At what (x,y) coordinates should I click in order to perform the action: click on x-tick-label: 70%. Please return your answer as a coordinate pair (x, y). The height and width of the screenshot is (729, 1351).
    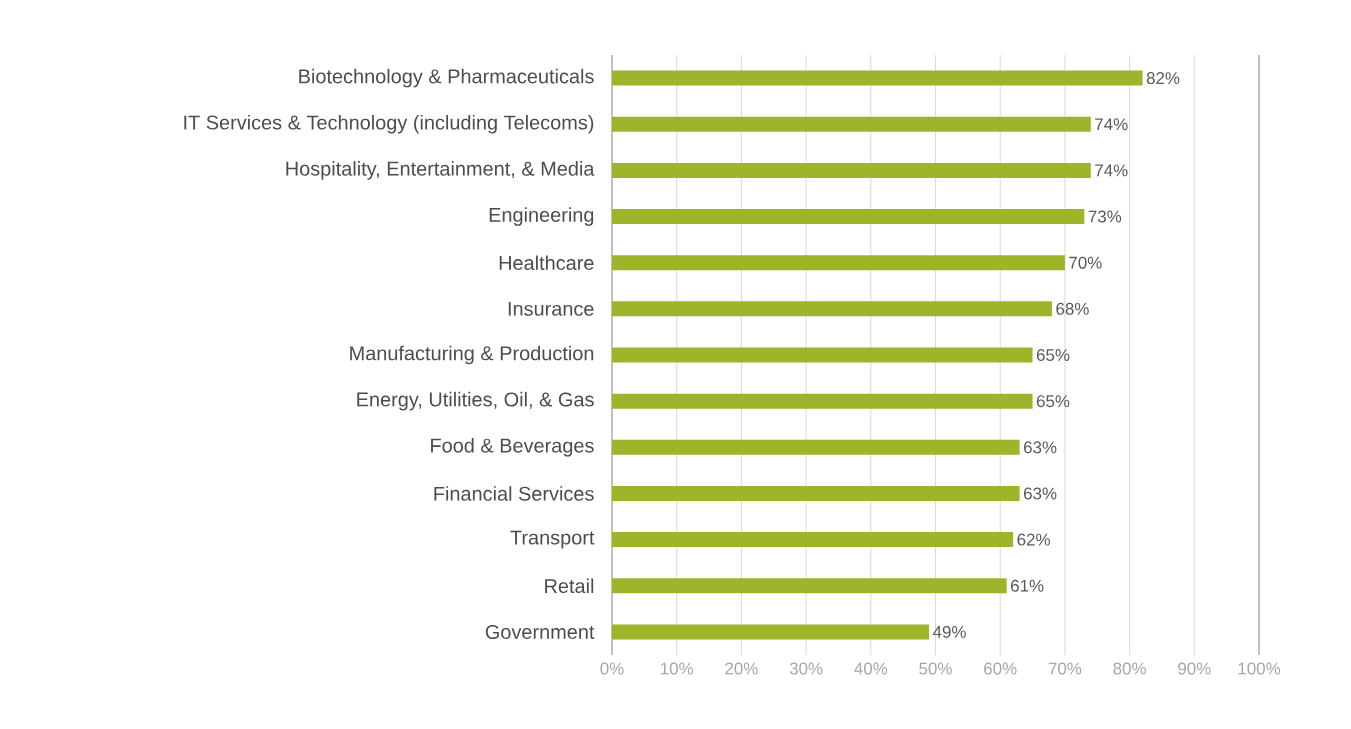
    Looking at the image, I should click on (1065, 668).